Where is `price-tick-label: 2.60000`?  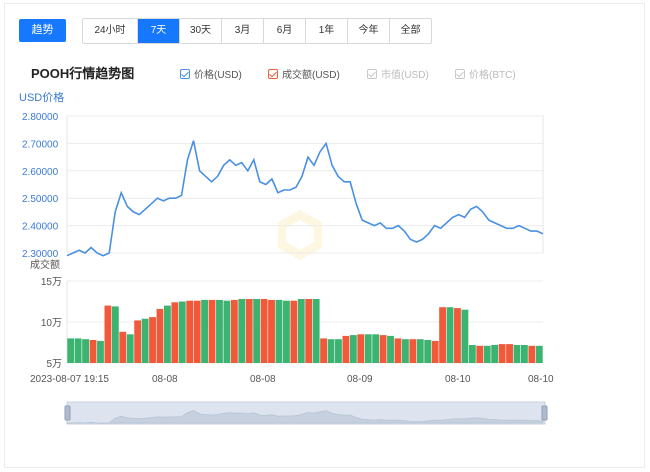
price-tick-label: 2.60000 is located at coordinates (40, 172).